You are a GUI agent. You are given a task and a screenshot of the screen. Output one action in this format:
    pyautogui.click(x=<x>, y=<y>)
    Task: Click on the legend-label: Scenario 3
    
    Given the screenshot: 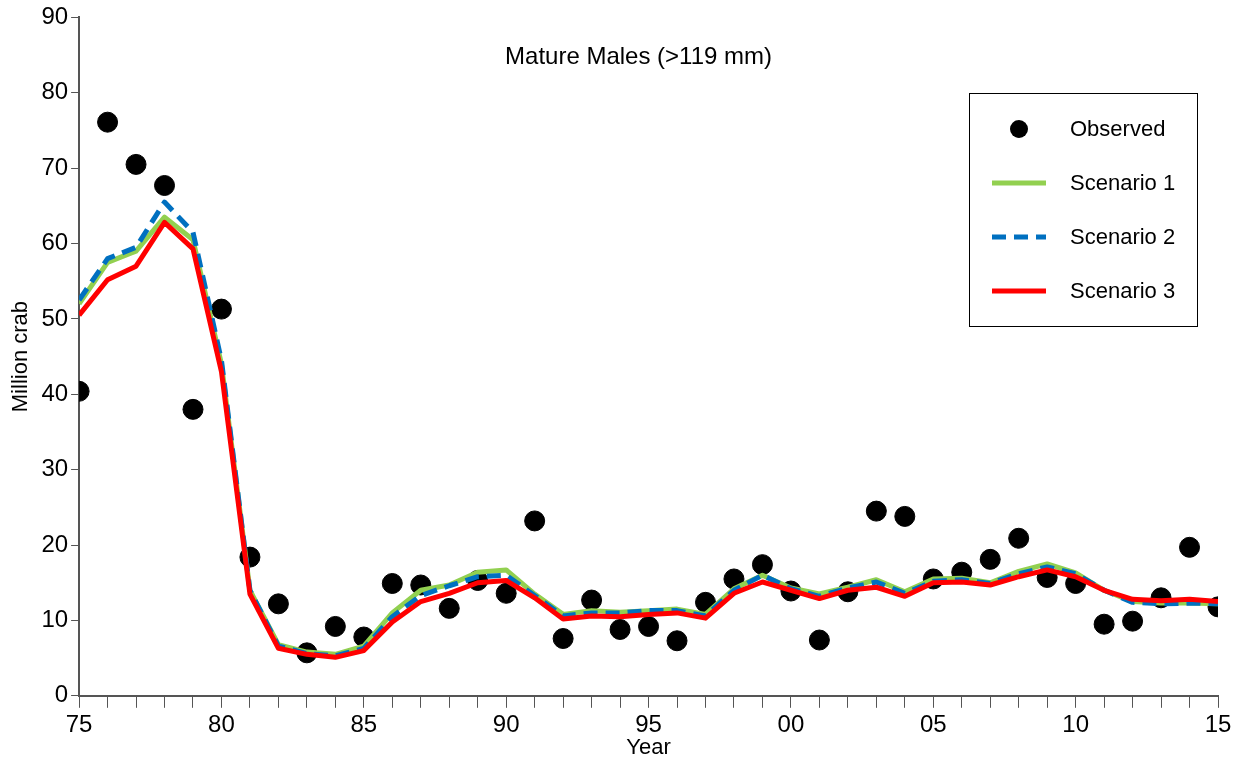 What is the action you would take?
    pyautogui.click(x=1123, y=291)
    